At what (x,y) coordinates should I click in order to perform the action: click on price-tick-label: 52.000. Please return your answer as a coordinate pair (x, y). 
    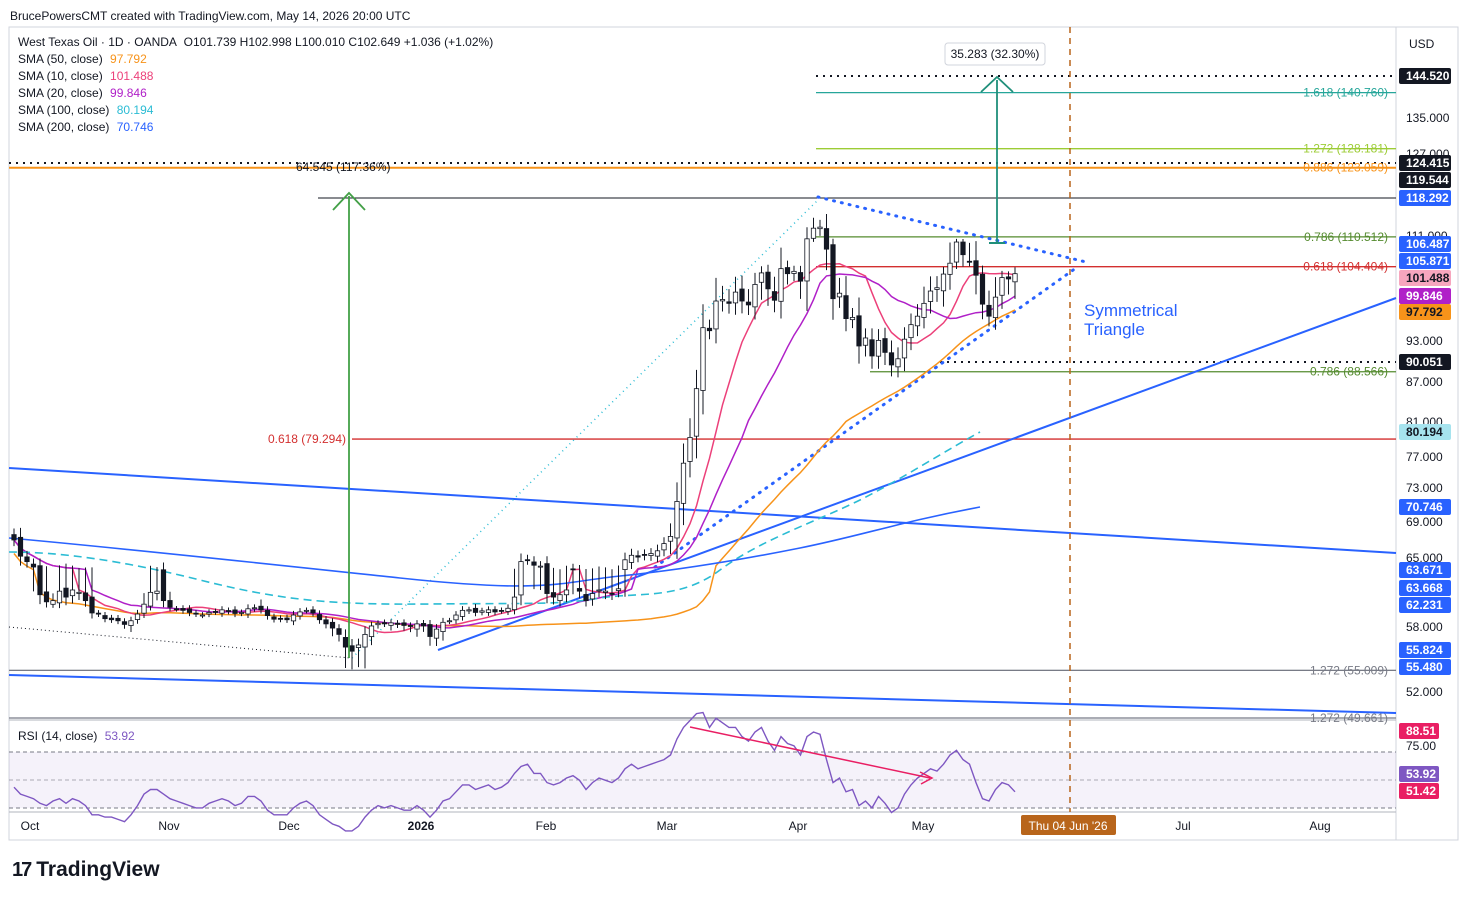
    Looking at the image, I should click on (1424, 692).